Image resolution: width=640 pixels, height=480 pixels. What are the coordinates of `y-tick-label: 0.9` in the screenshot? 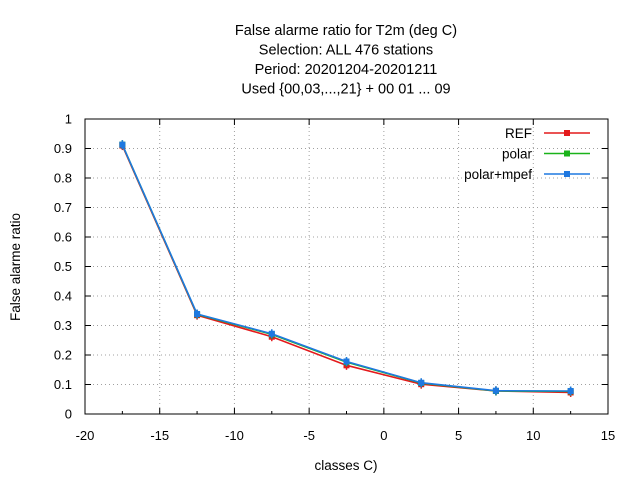 It's located at (63, 148).